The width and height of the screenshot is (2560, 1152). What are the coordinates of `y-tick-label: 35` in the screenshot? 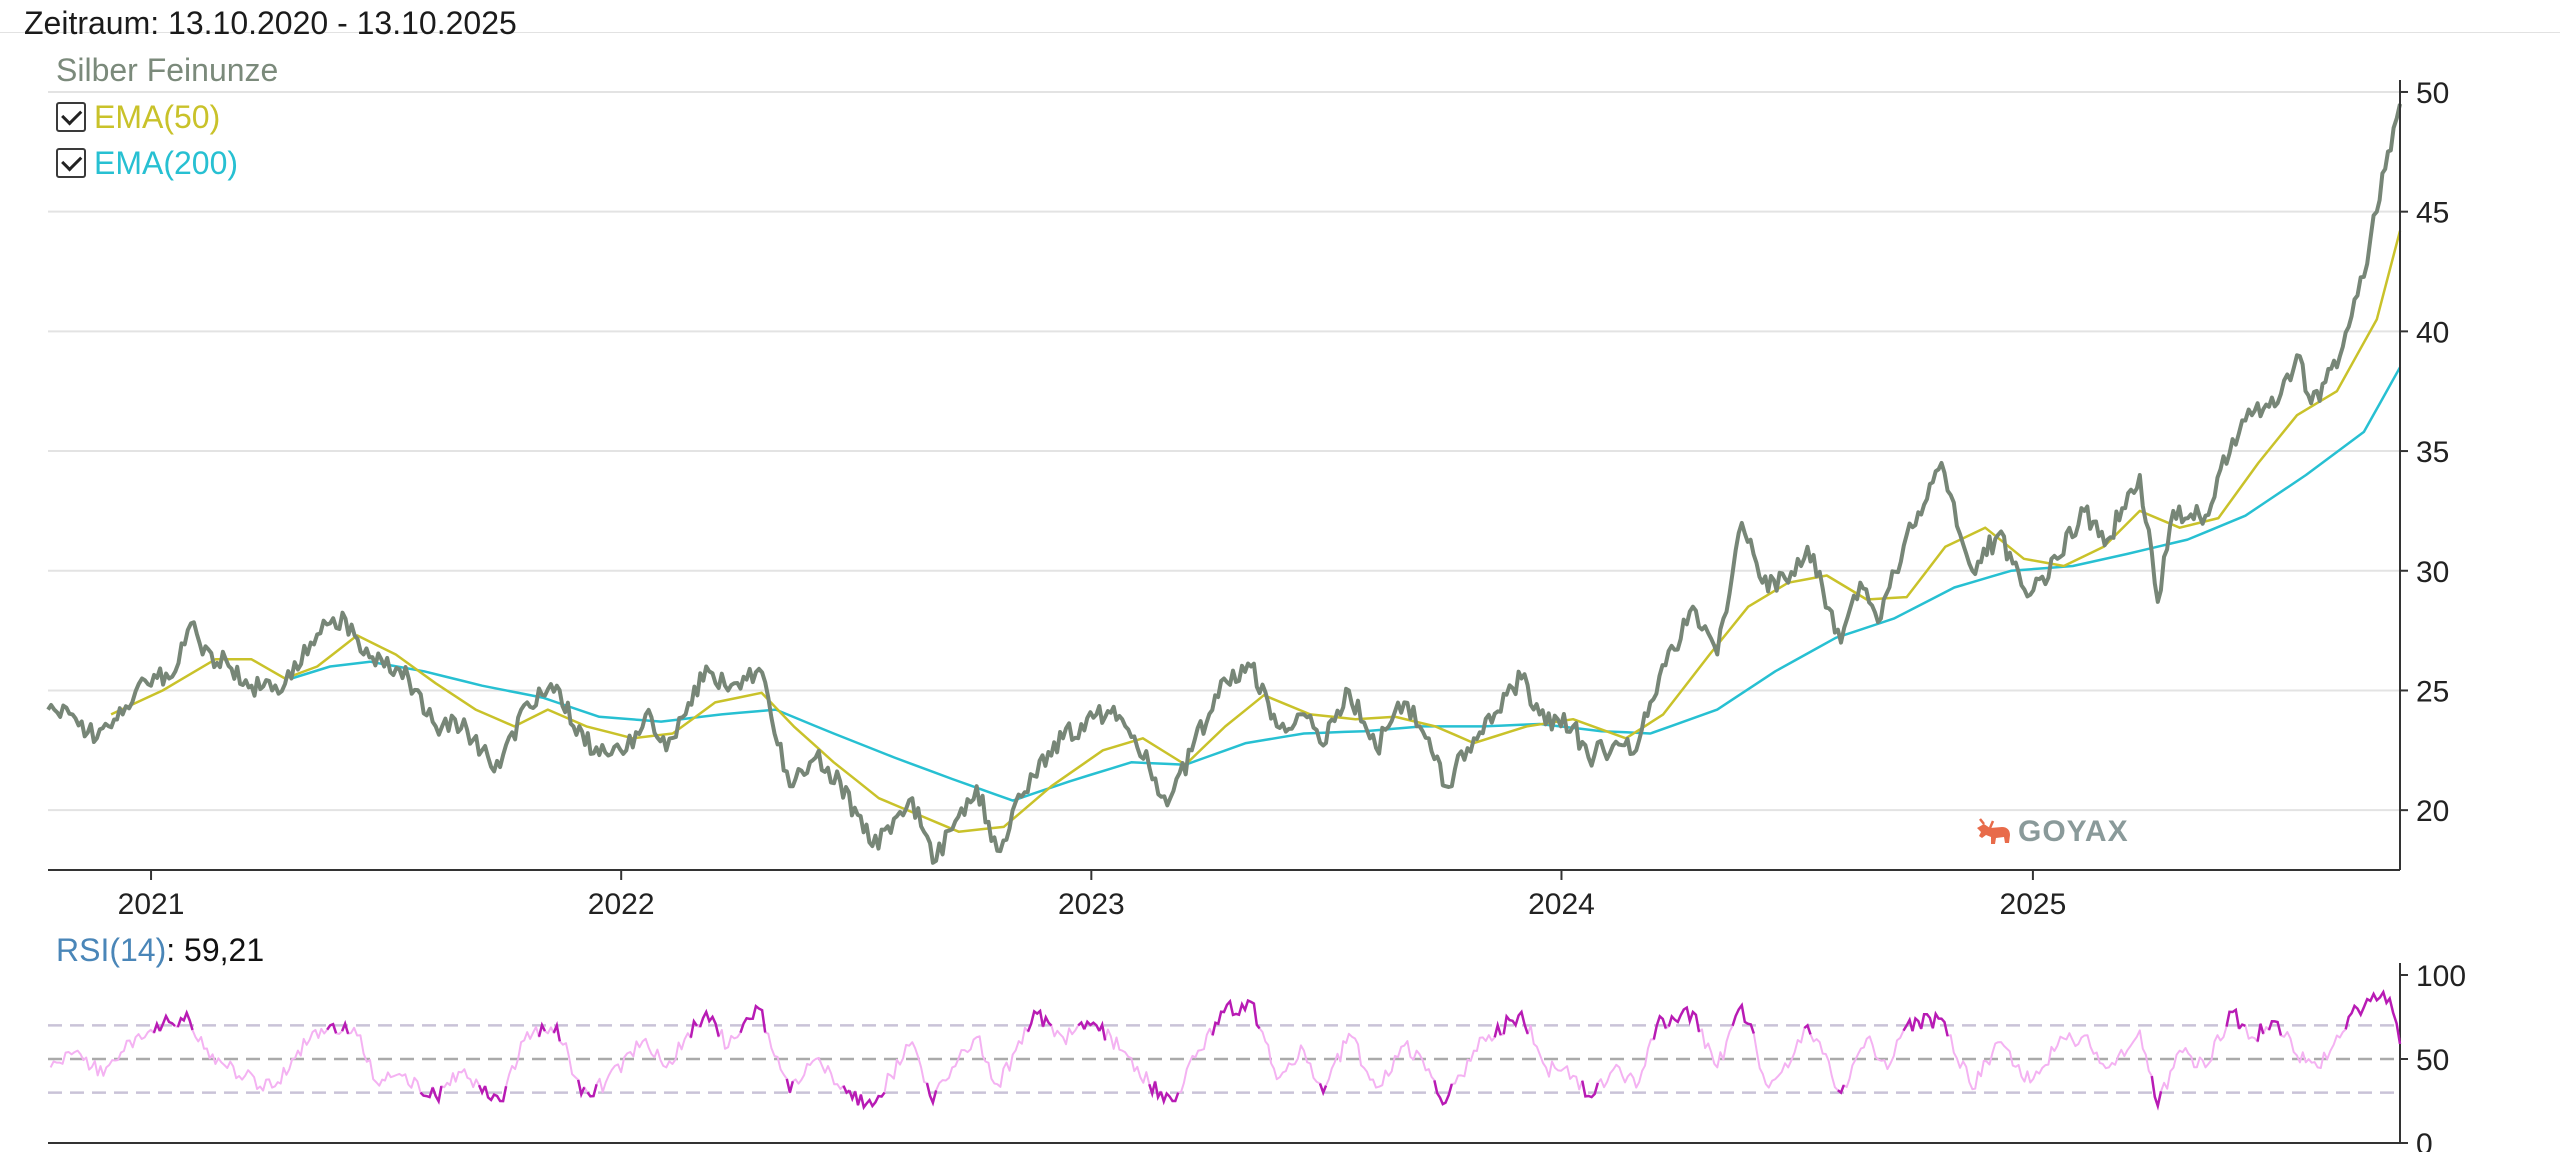 It's located at (2432, 452).